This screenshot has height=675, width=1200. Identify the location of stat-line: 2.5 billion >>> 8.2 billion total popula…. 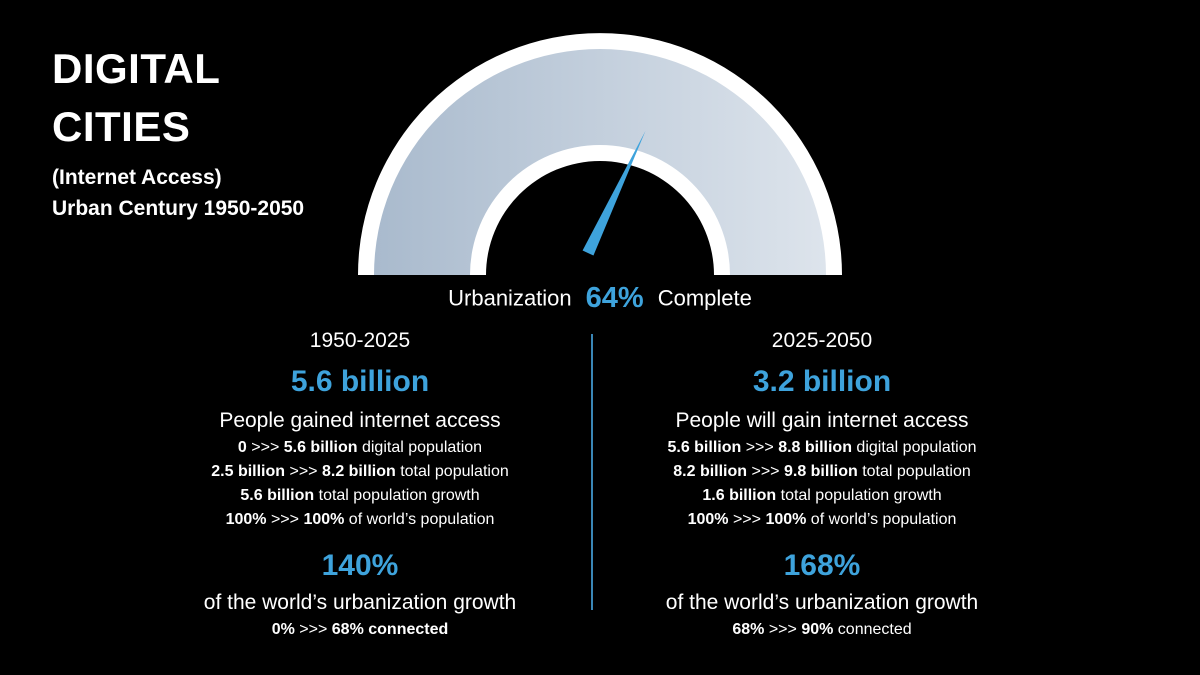
(360, 471).